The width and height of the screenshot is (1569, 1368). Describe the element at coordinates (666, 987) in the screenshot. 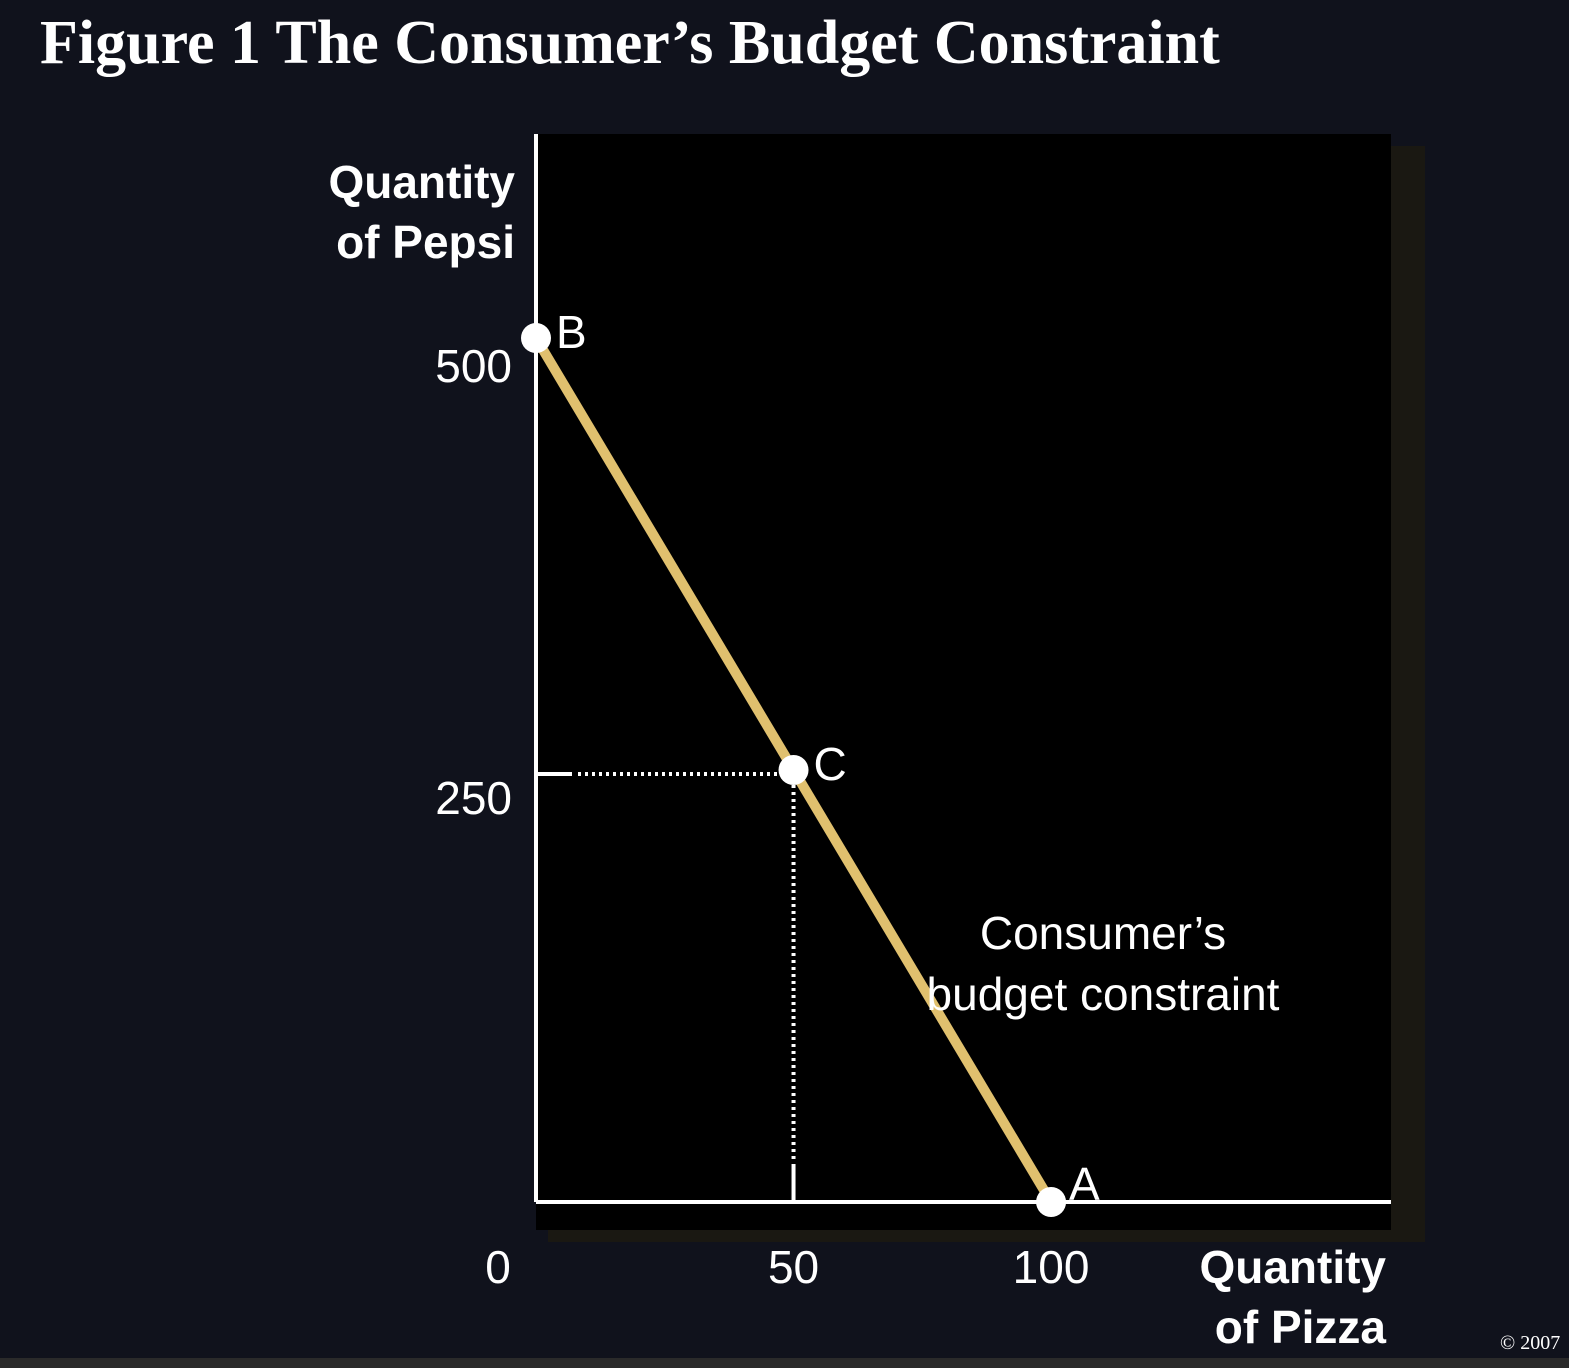

I see `guide-lines` at that location.